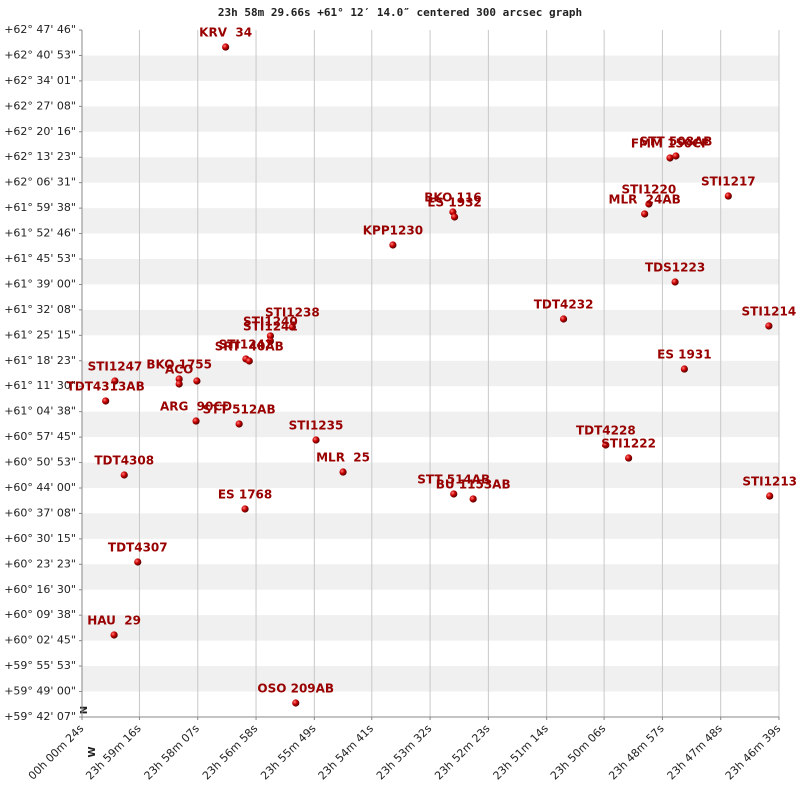  I want to click on star-label: STI1241, so click(270, 327).